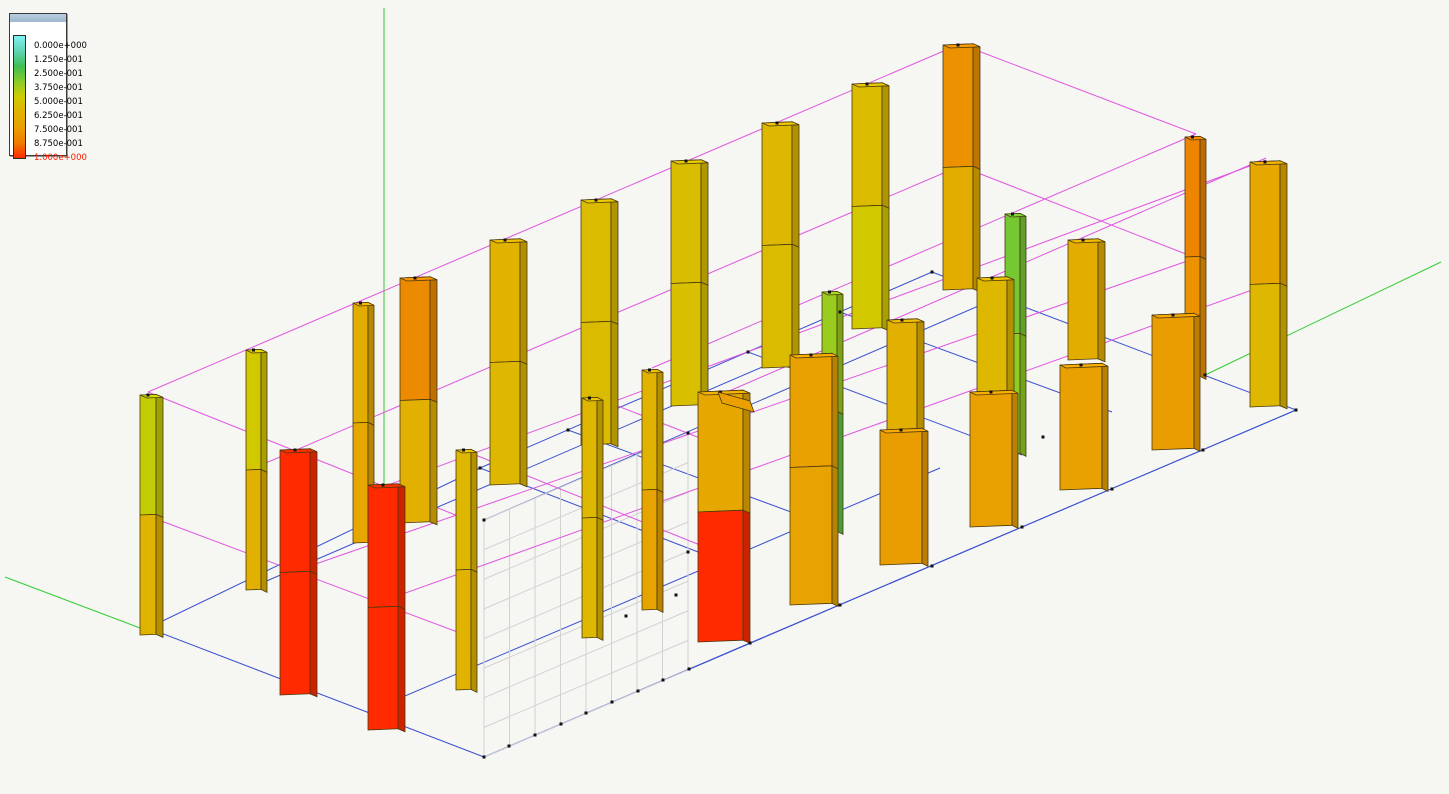  What do you see at coordinates (38, 18) in the screenshot?
I see `legend-title-bar` at bounding box center [38, 18].